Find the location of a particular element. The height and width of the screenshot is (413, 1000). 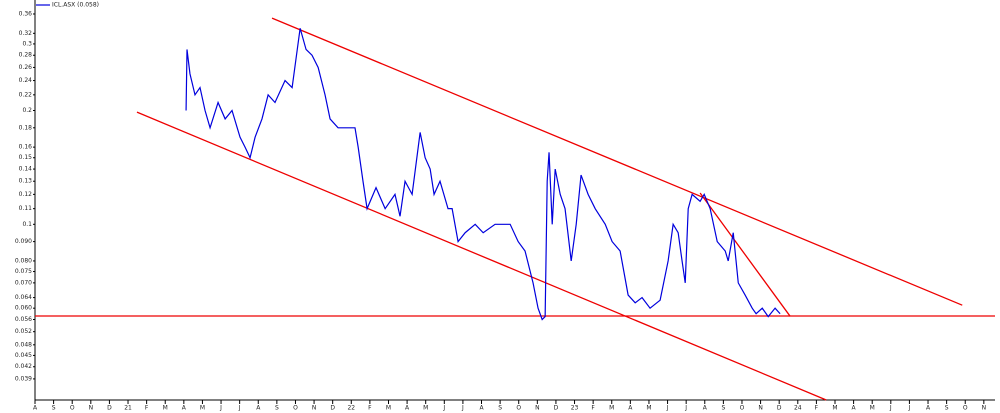

trend-line is located at coordinates (745, 254).